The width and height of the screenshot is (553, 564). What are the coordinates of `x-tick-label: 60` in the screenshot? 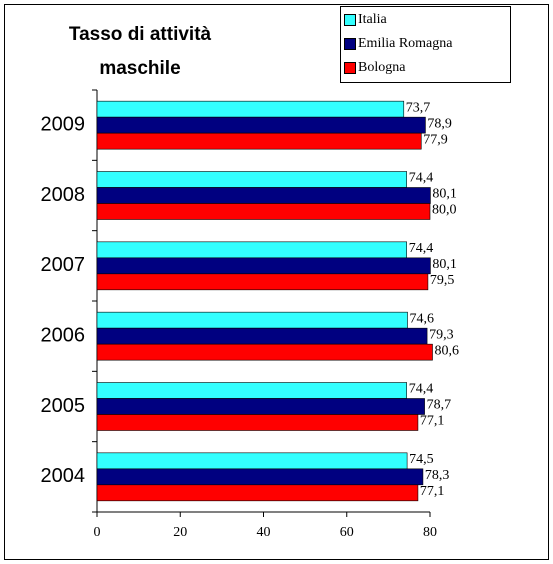 It's located at (347, 532).